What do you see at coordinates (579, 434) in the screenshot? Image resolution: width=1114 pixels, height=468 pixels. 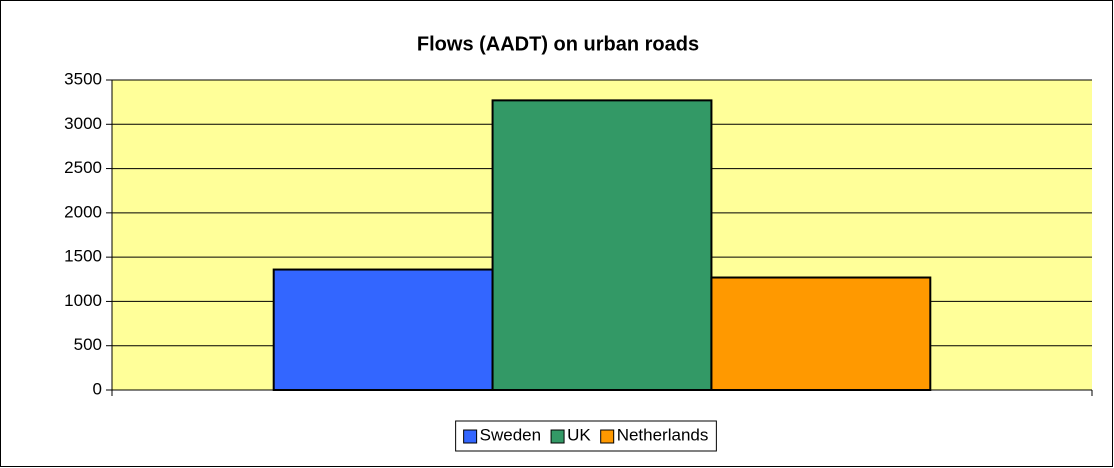 I see `legend-label: UK` at bounding box center [579, 434].